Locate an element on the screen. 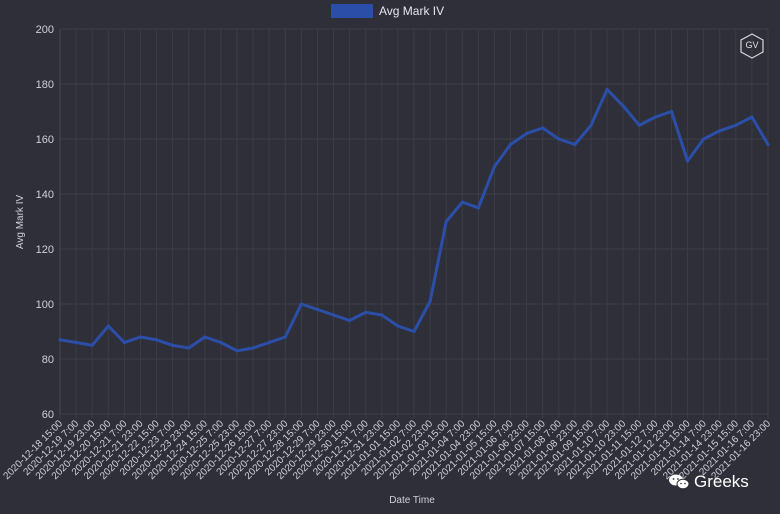  hexagon-logo-icon is located at coordinates (752, 46).